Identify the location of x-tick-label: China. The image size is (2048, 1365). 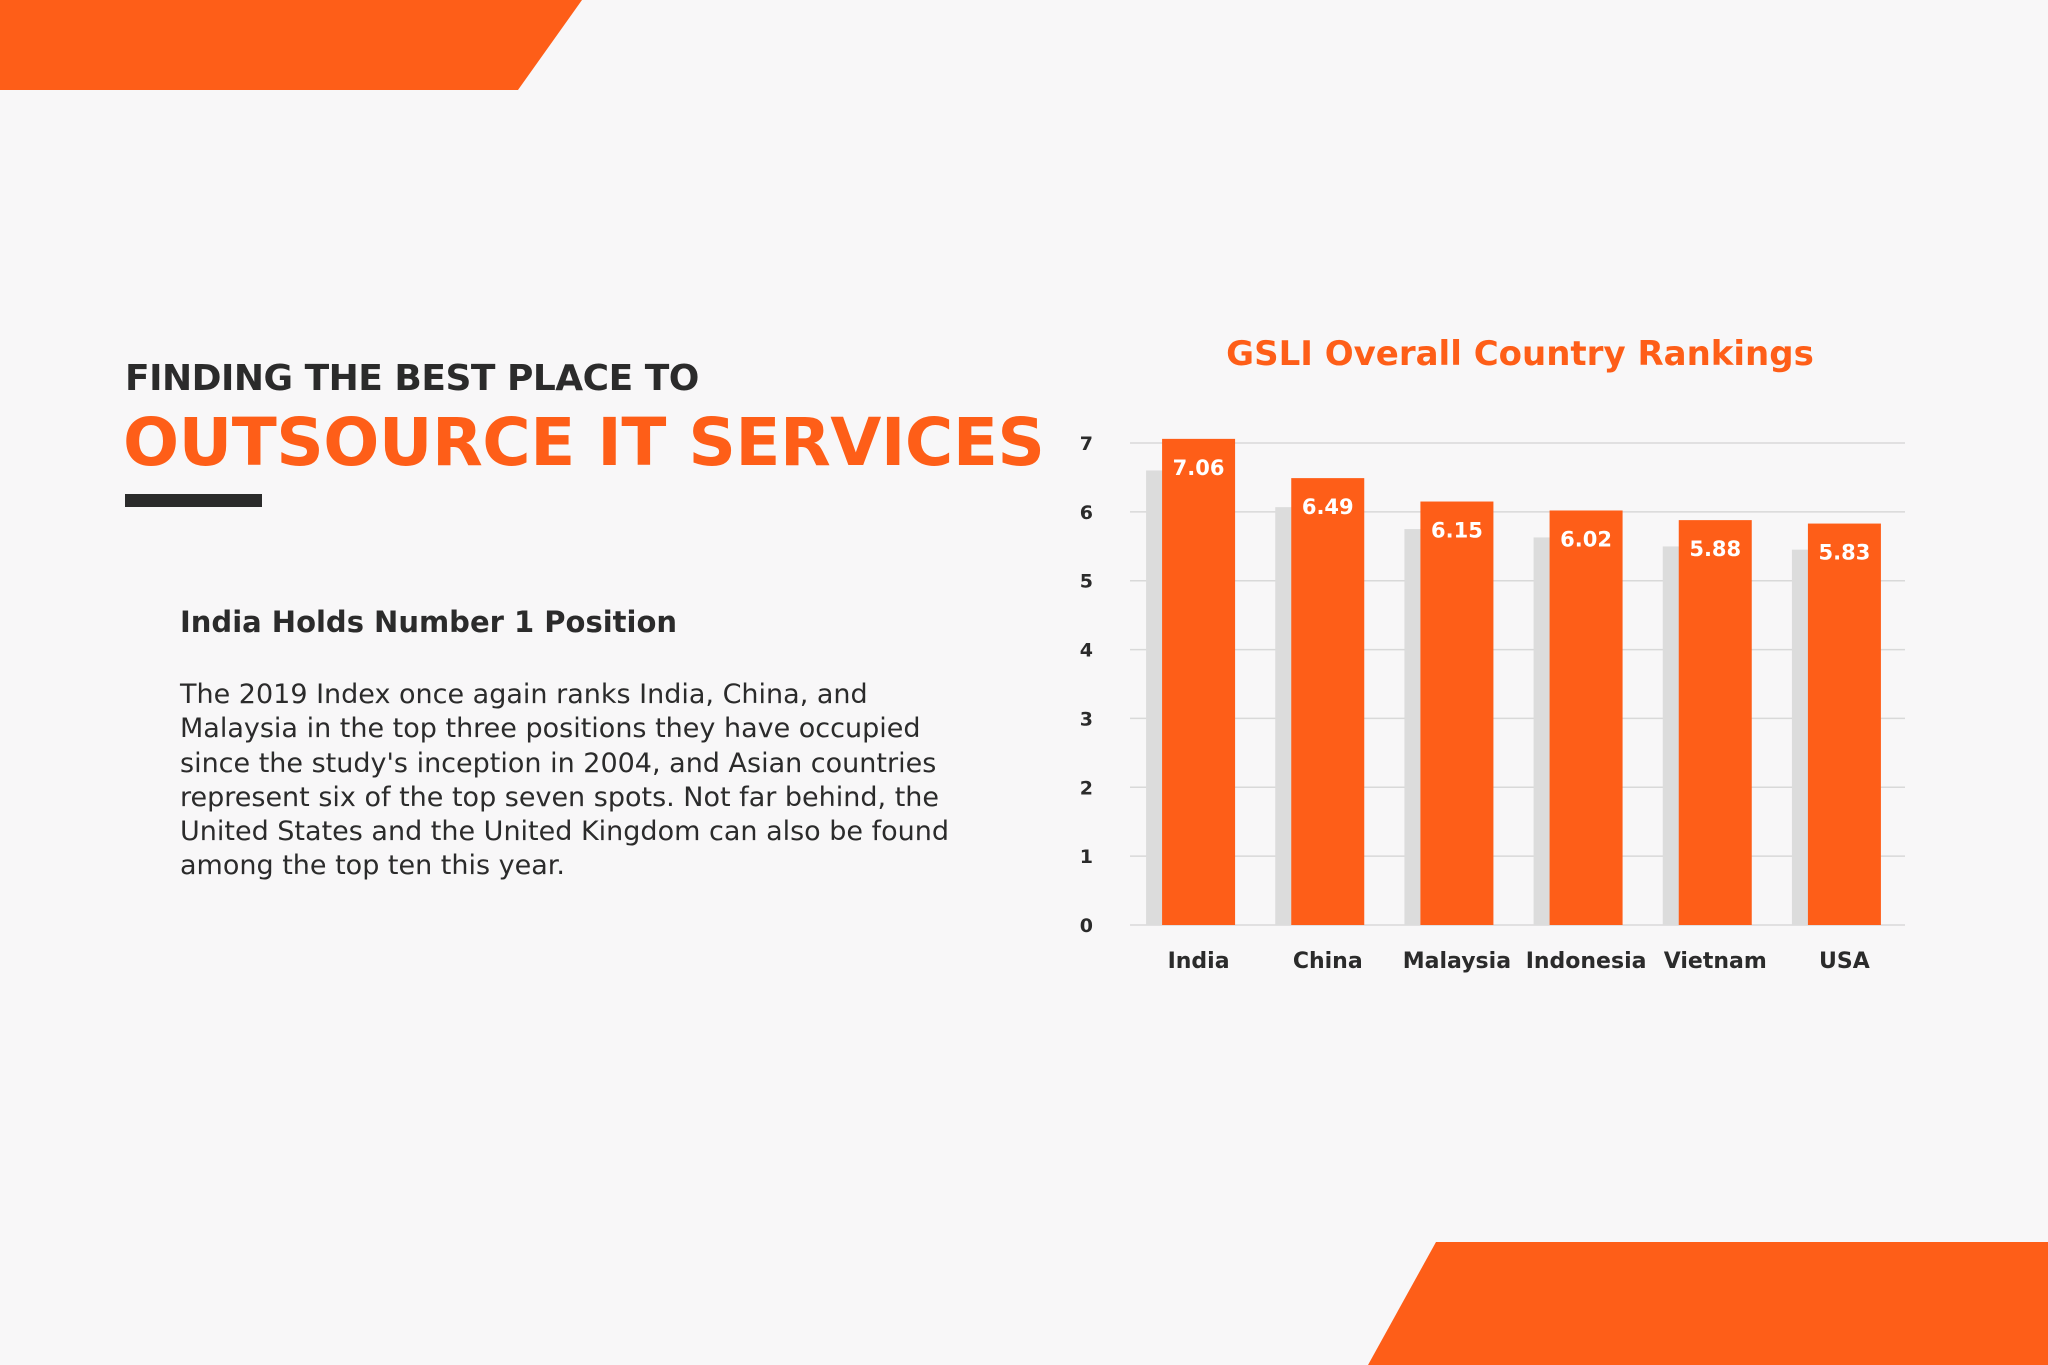
(1328, 961).